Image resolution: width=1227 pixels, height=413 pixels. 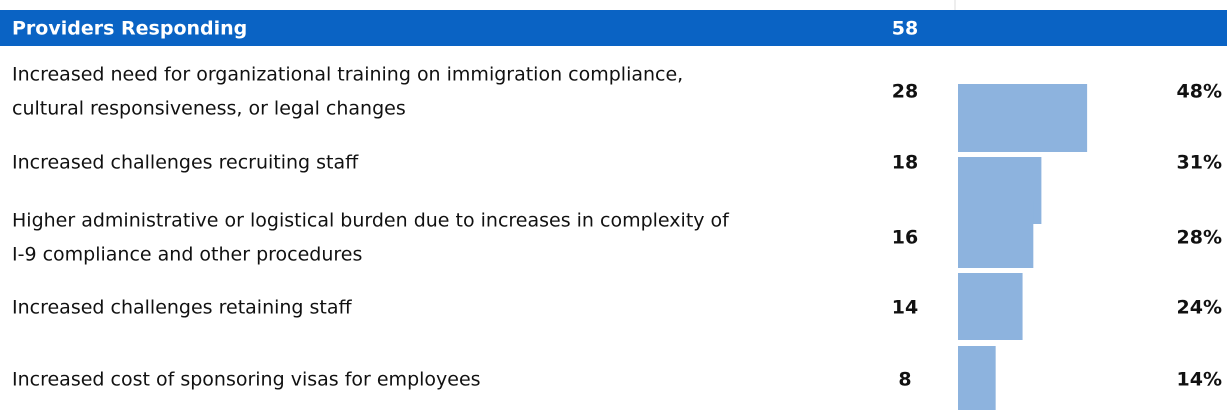 I want to click on row-count: 8, so click(x=904, y=380).